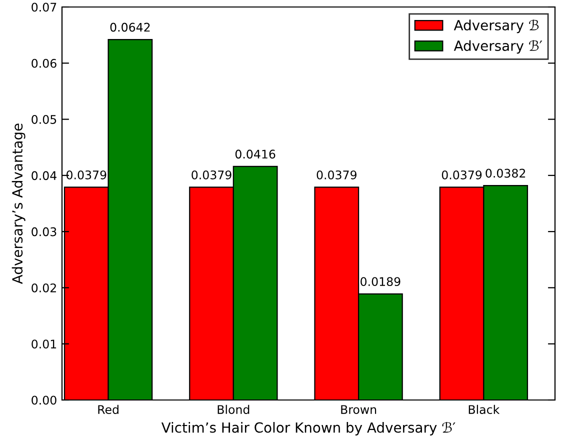  Describe the element at coordinates (308, 429) in the screenshot. I see `x-axis-title: Victim’s Hair Color Known by Adversary ℬ′` at that location.